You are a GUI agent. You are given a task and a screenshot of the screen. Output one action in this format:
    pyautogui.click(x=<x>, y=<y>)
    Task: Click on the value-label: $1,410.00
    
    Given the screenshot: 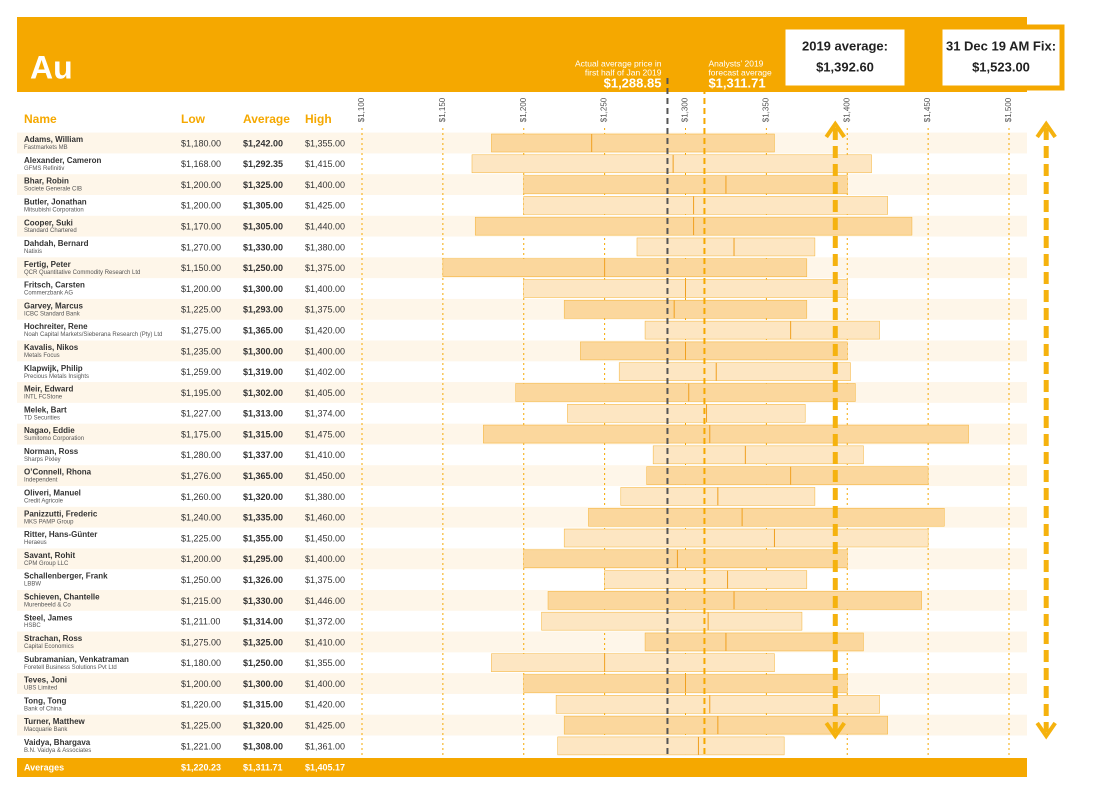 What is the action you would take?
    pyautogui.click(x=325, y=455)
    